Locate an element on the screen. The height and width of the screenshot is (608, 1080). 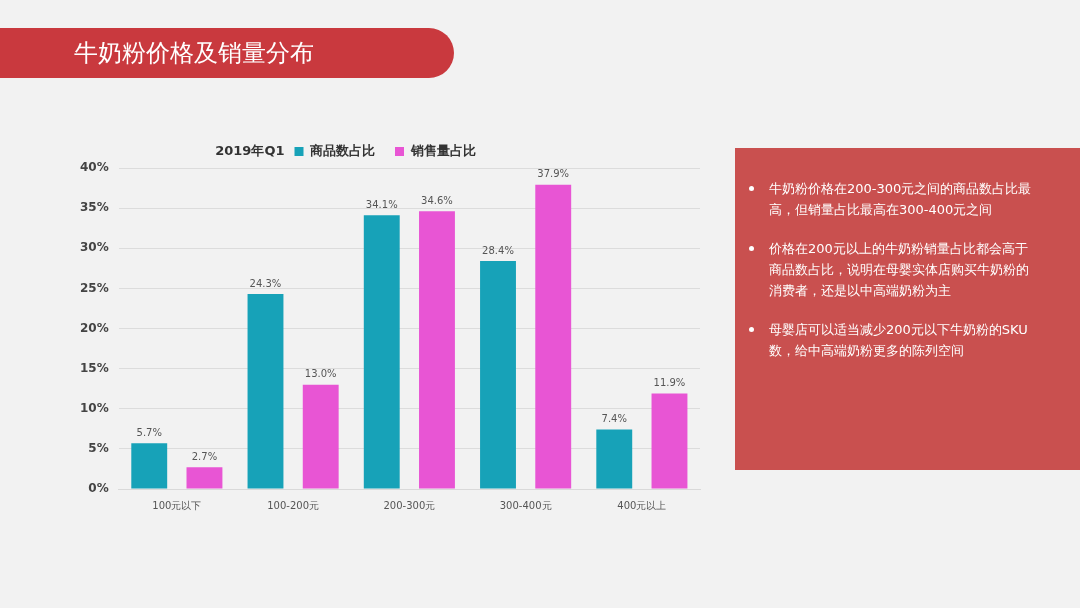
text: 母婴店可以适当减少200元以下牛奶粉的SKU数，给中高端奶粉更多的陈列空间 is located at coordinates (899, 340).